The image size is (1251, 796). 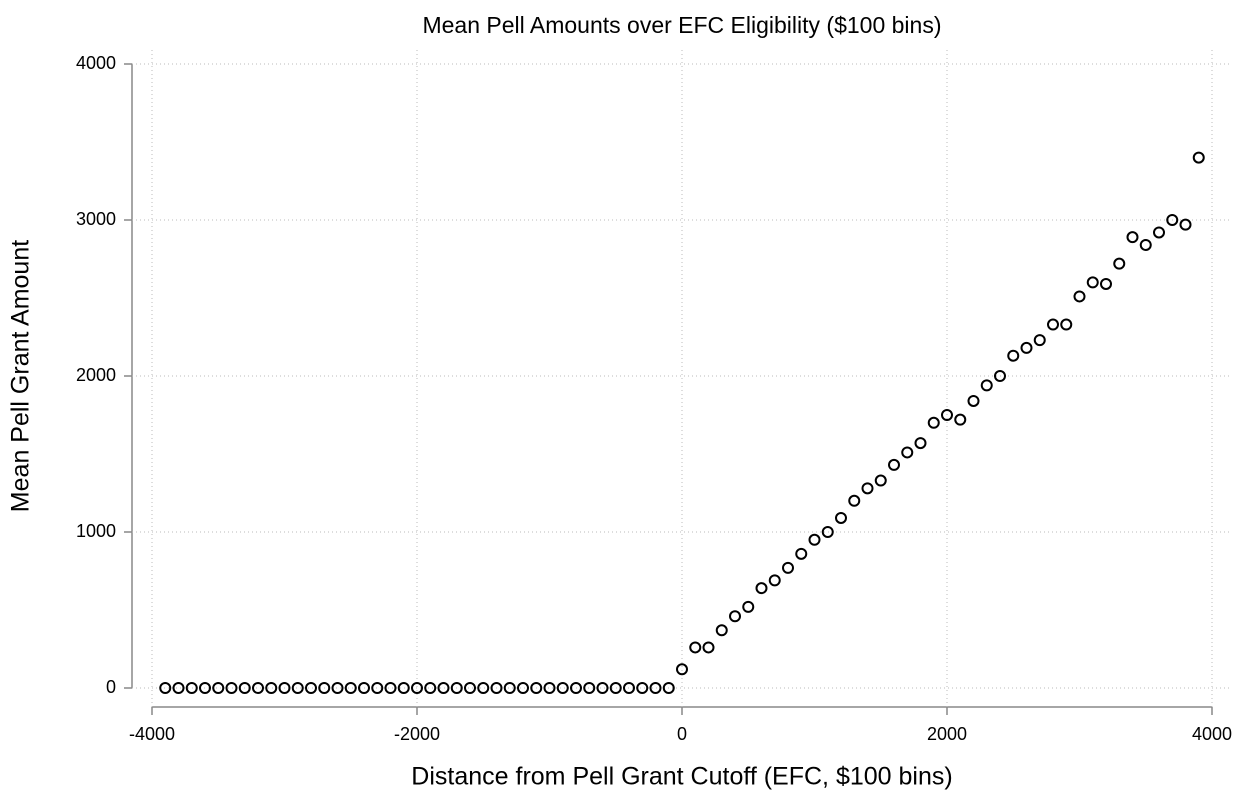 What do you see at coordinates (111, 687) in the screenshot?
I see `y-tick-label: 0` at bounding box center [111, 687].